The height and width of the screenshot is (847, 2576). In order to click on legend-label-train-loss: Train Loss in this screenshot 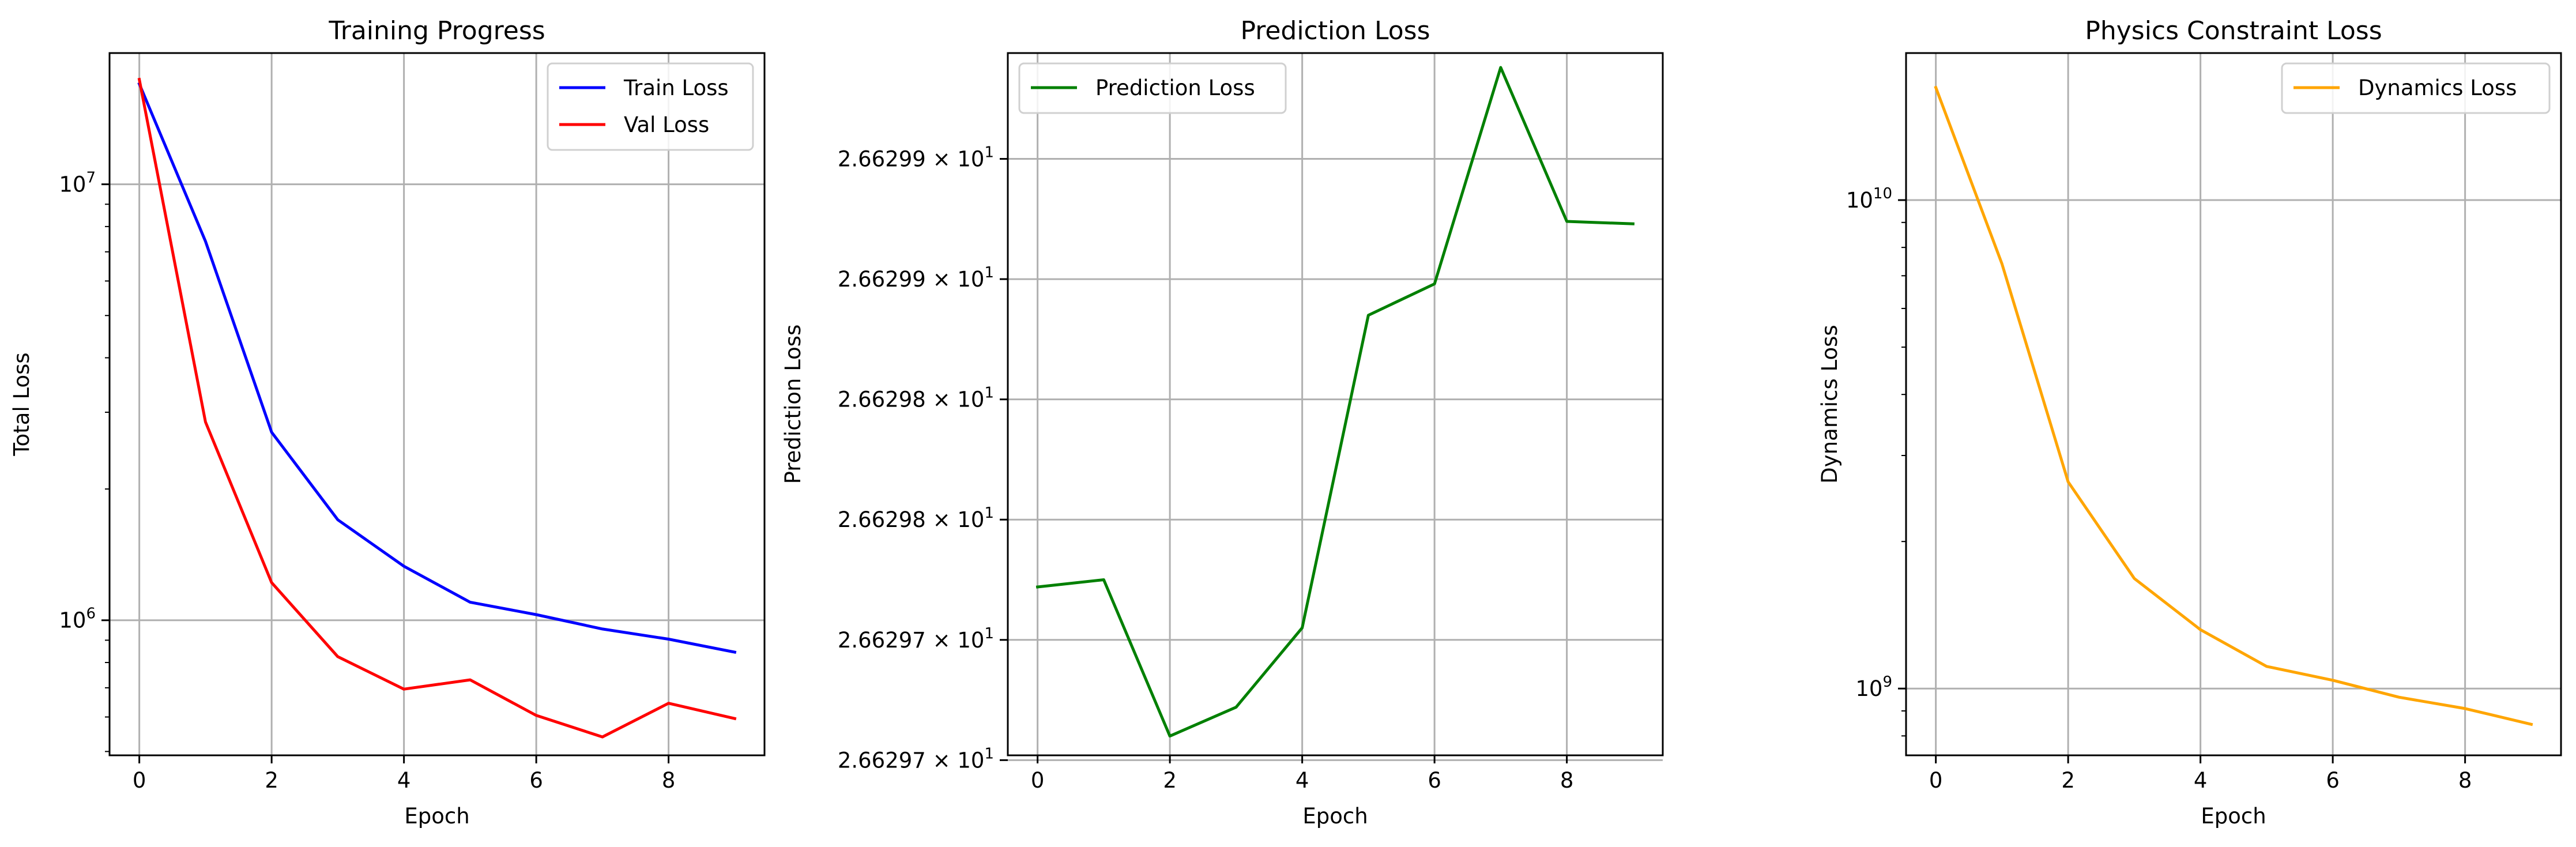, I will do `click(676, 88)`.